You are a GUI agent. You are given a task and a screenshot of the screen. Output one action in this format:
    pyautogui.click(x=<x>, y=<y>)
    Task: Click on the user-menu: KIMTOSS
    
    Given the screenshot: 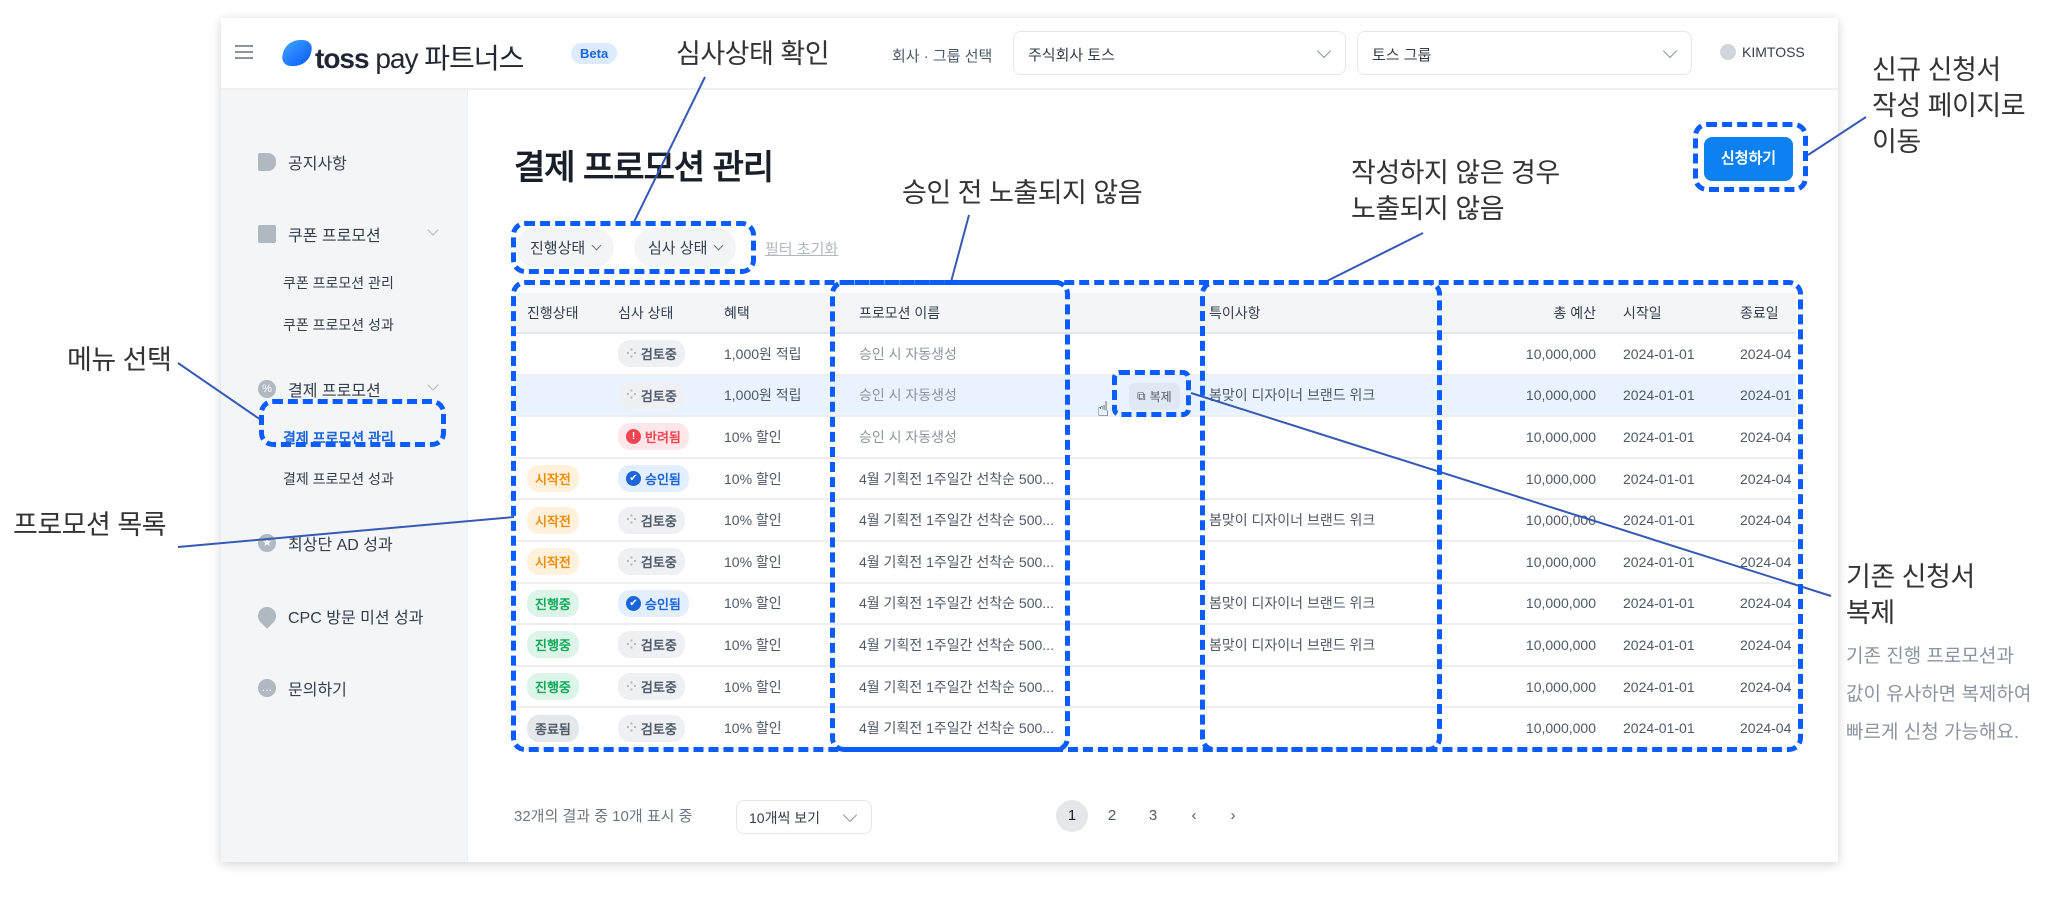 What is the action you would take?
    pyautogui.click(x=1762, y=52)
    